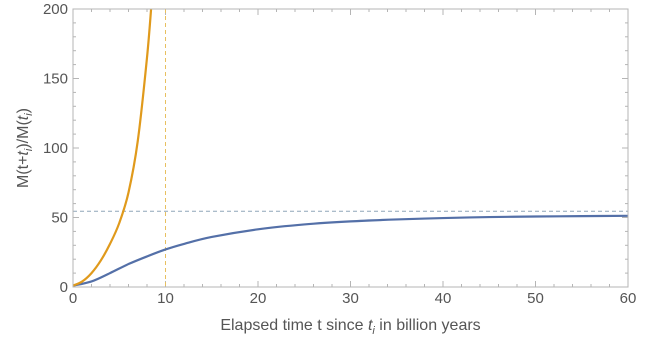 This screenshot has width=661, height=340. Describe the element at coordinates (59, 218) in the screenshot. I see `y-tick-label: 50` at that location.